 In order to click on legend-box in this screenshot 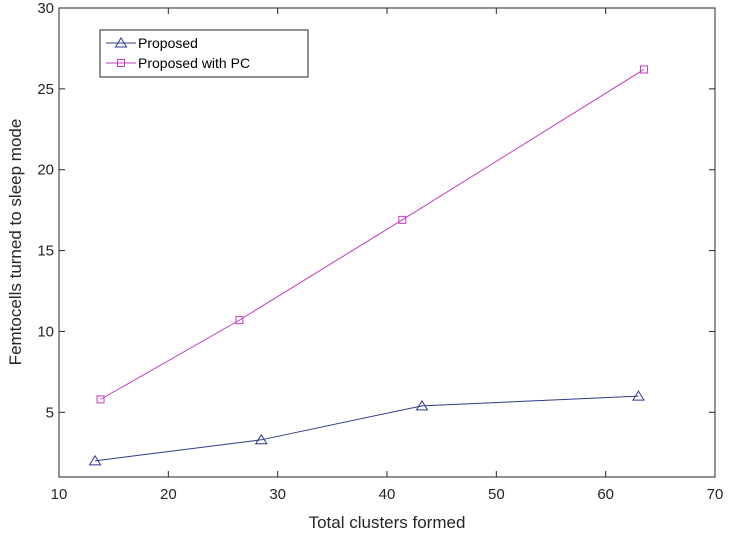, I will do `click(204, 53)`.